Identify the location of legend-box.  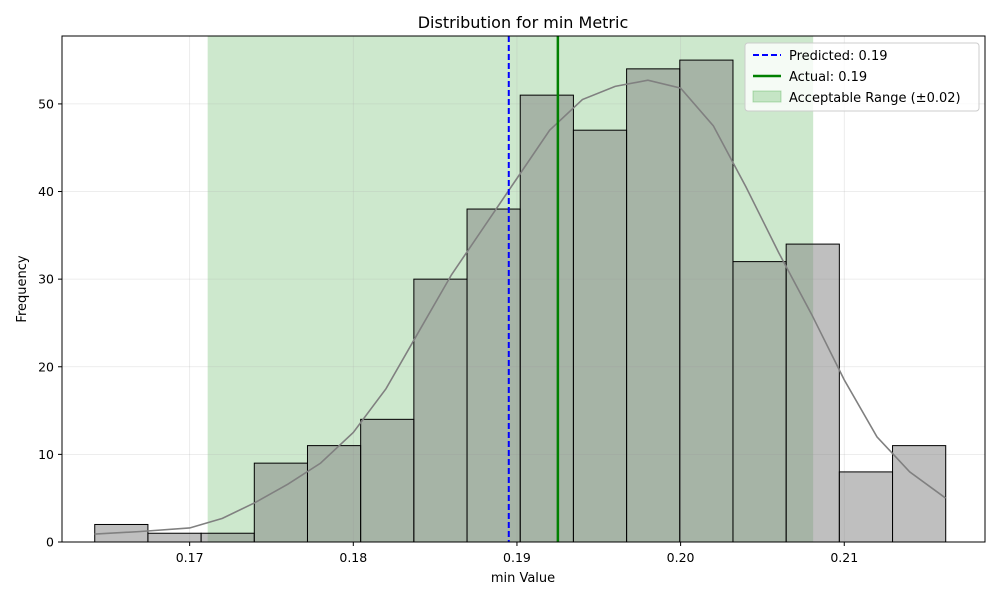
(862, 77).